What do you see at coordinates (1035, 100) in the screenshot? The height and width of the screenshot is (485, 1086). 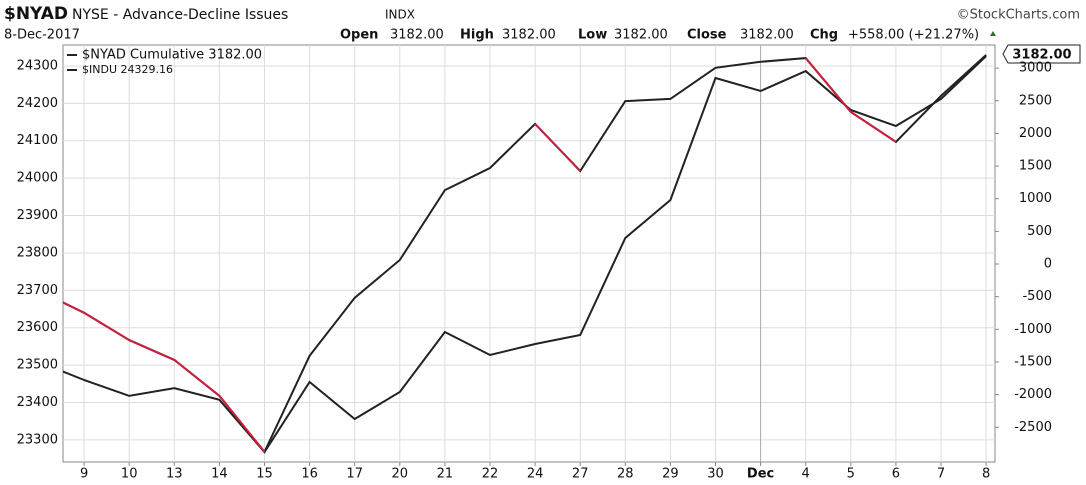 I see `y2-tick-label: 2500` at bounding box center [1035, 100].